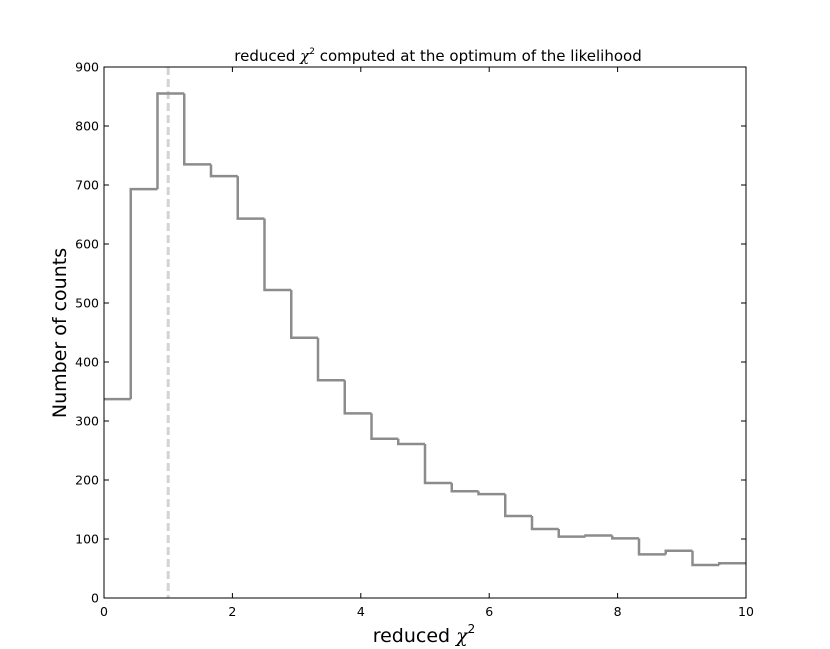 This screenshot has width=830, height=649. Describe the element at coordinates (312, 52) in the screenshot. I see `chart-title-superscript: 2` at that location.